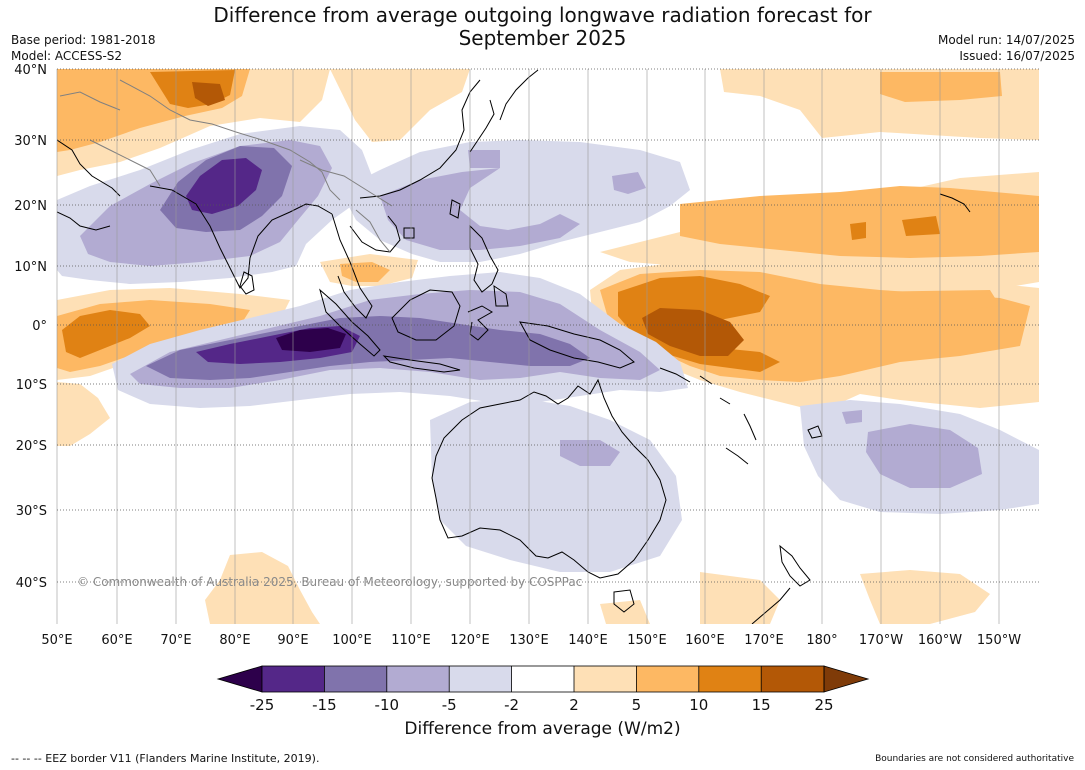 Image resolution: width=1085 pixels, height=770 pixels. I want to click on colorbar-tick: 2, so click(574, 705).